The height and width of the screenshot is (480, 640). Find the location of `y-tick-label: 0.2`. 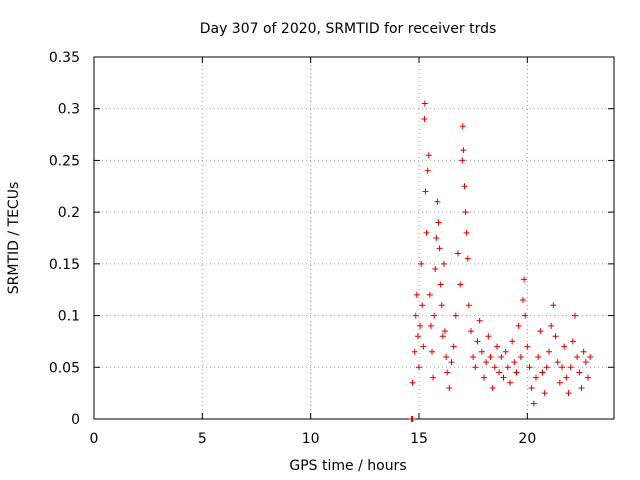

y-tick-label: 0.2 is located at coordinates (69, 213).